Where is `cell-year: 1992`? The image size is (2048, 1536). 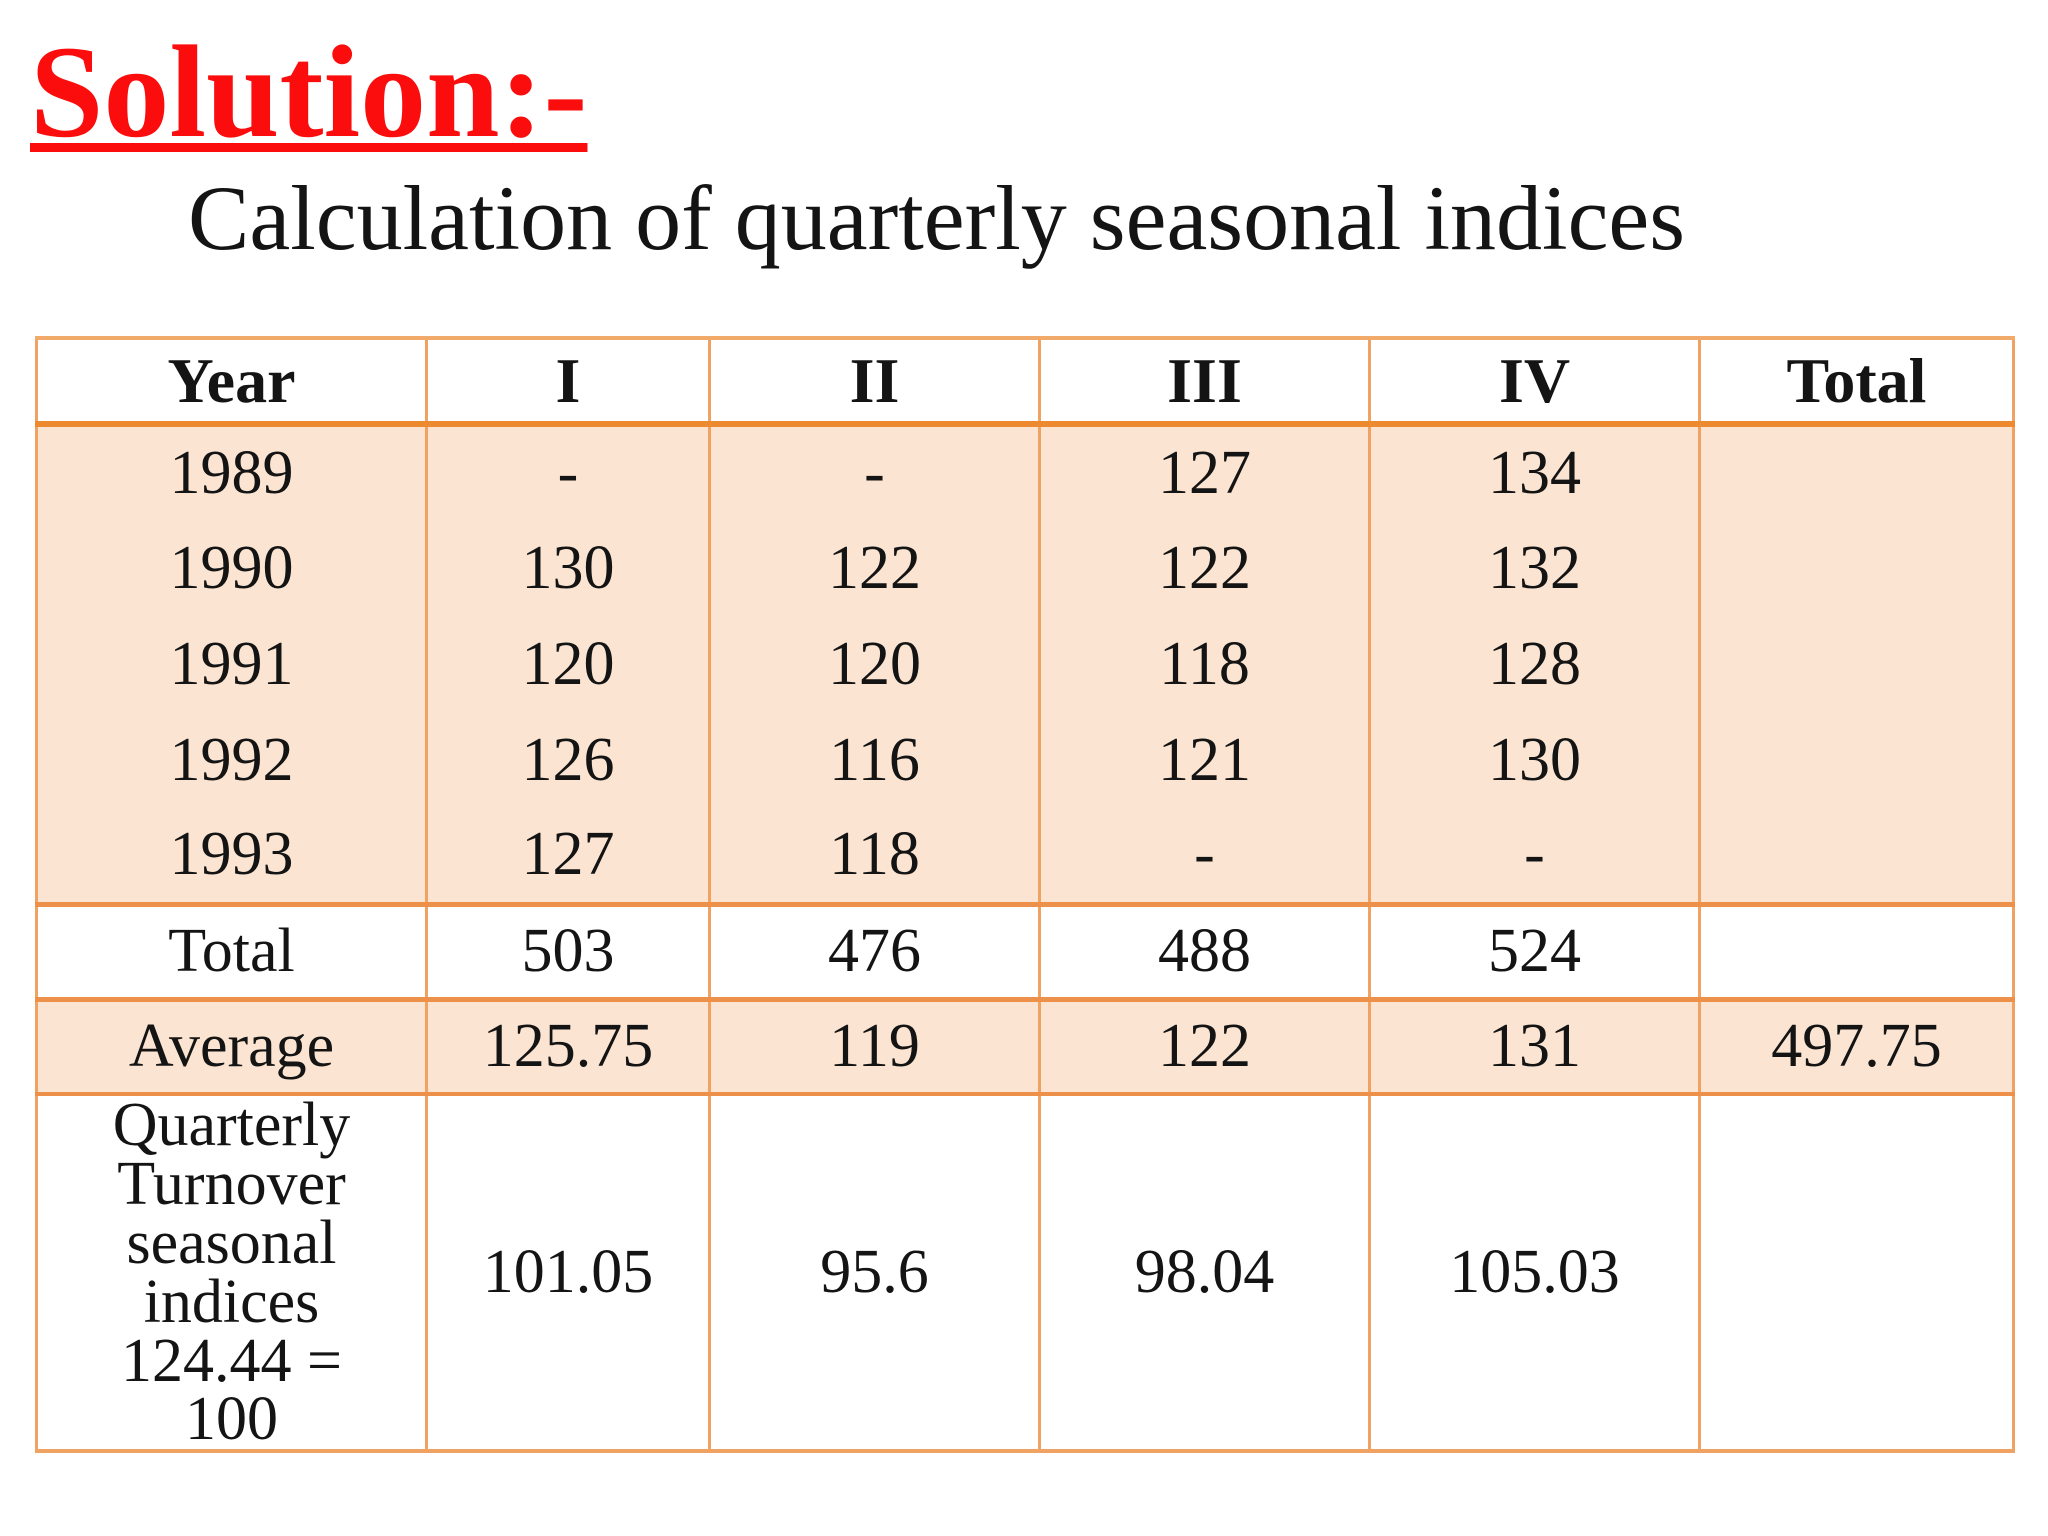
cell-year: 1992 is located at coordinates (231, 760).